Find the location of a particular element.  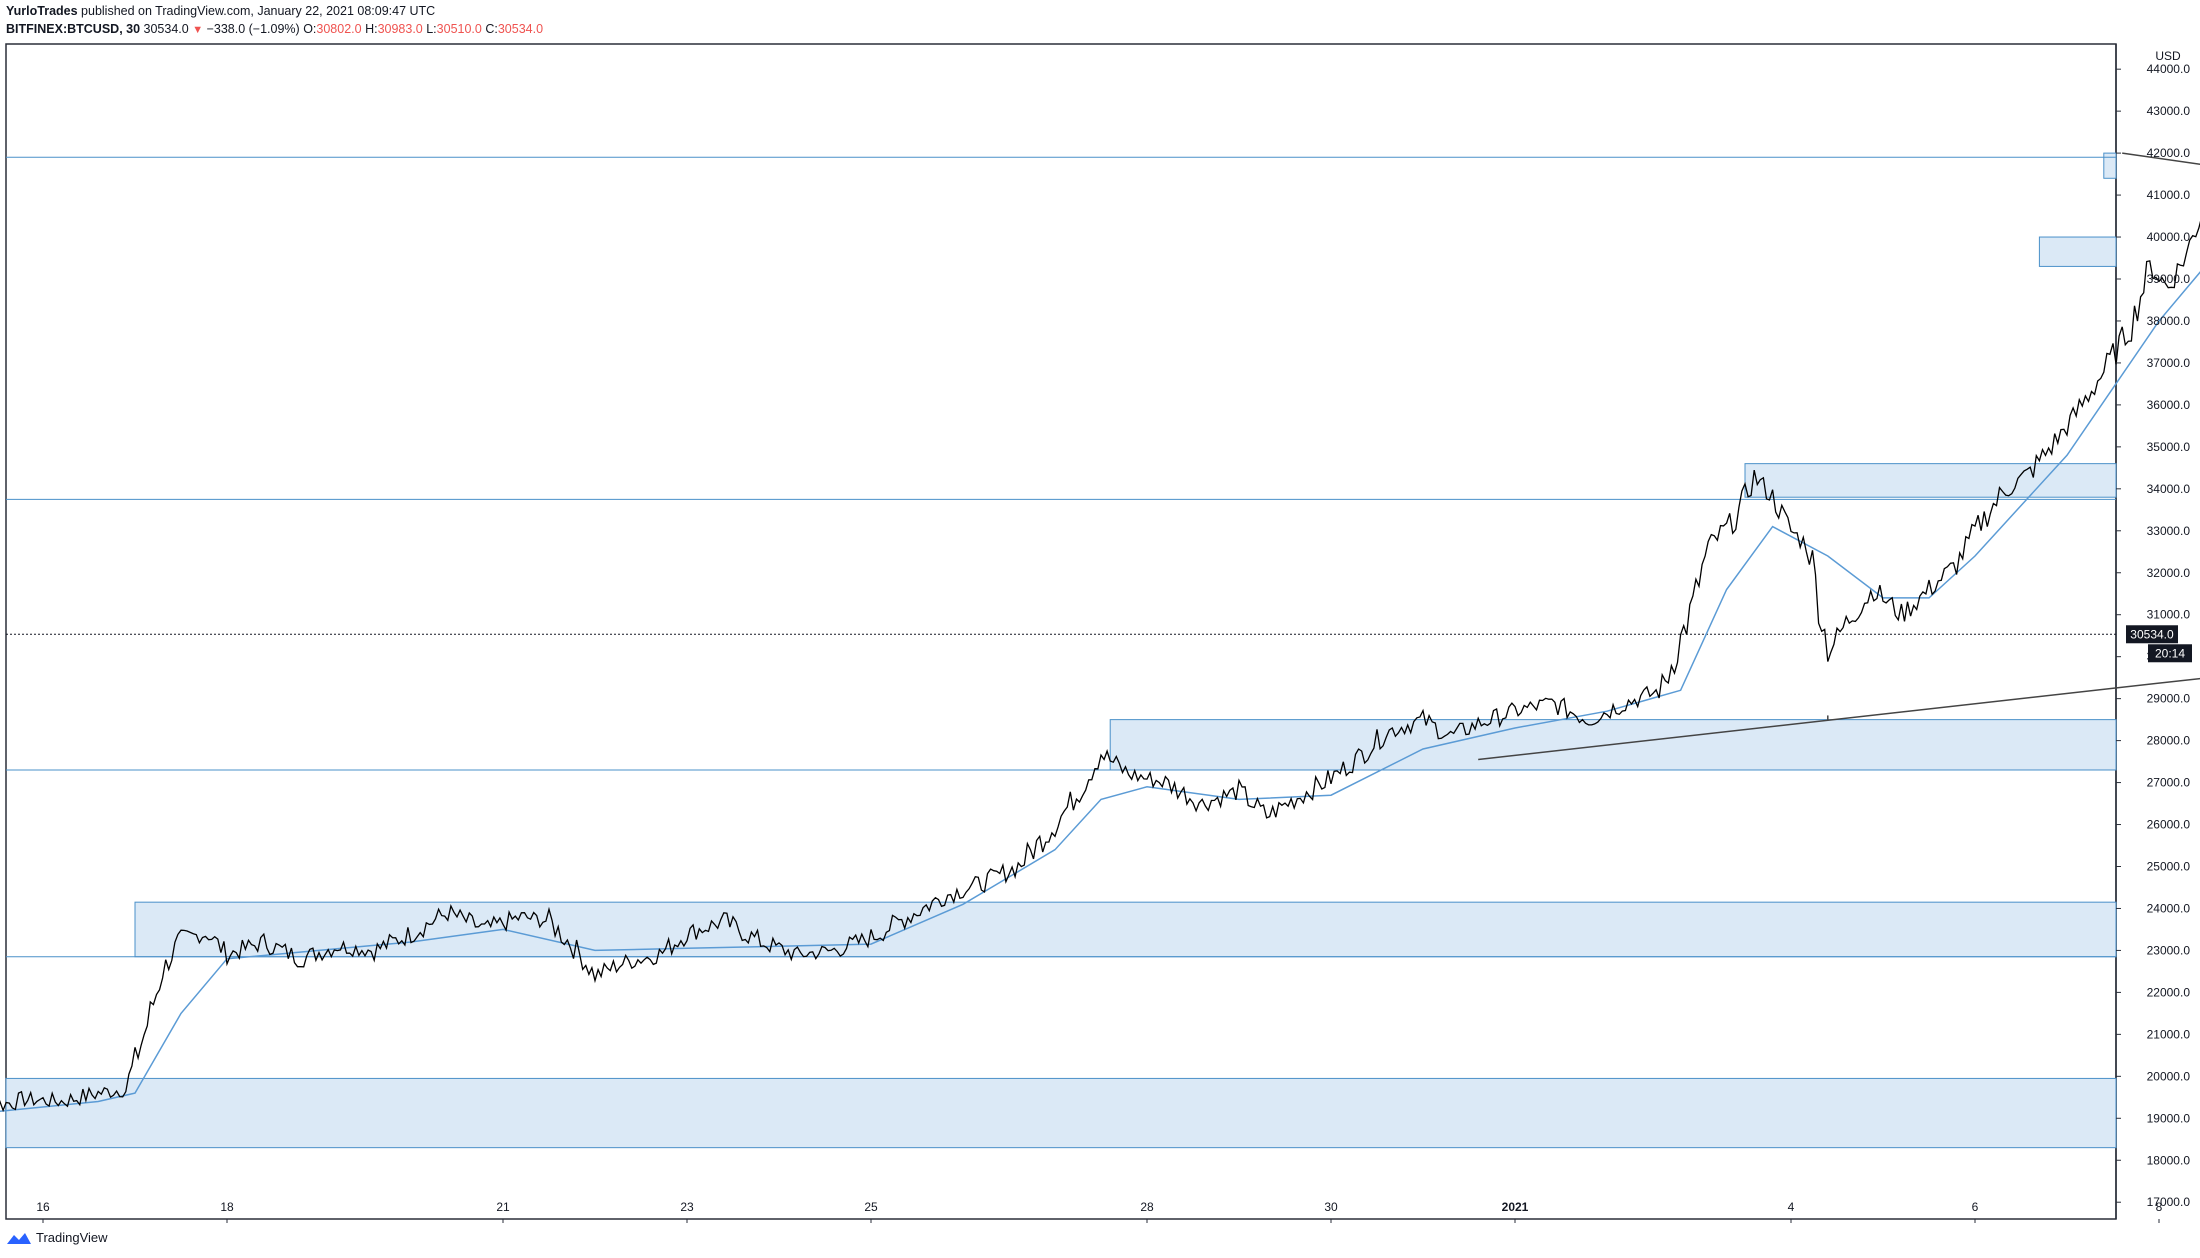

y-tick-label: 32000.0 is located at coordinates (2169, 573).